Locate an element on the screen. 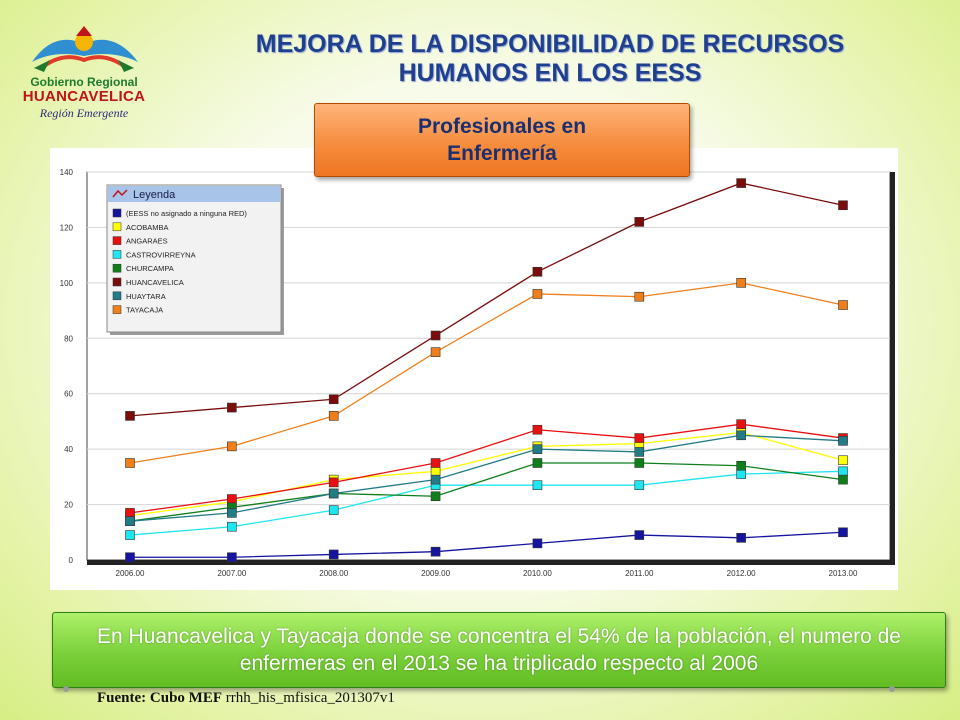 The width and height of the screenshot is (960, 720). logo-text-region: Región Emergente is located at coordinates (84, 113).